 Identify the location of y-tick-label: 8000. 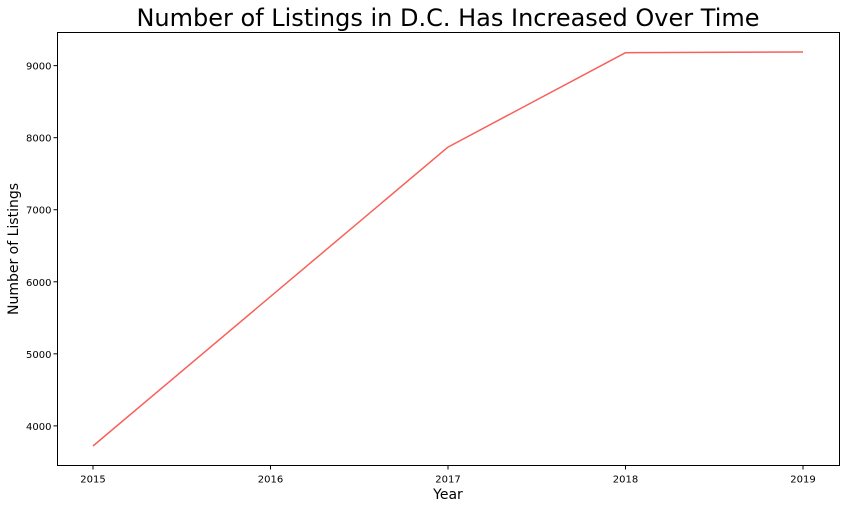
(38, 139).